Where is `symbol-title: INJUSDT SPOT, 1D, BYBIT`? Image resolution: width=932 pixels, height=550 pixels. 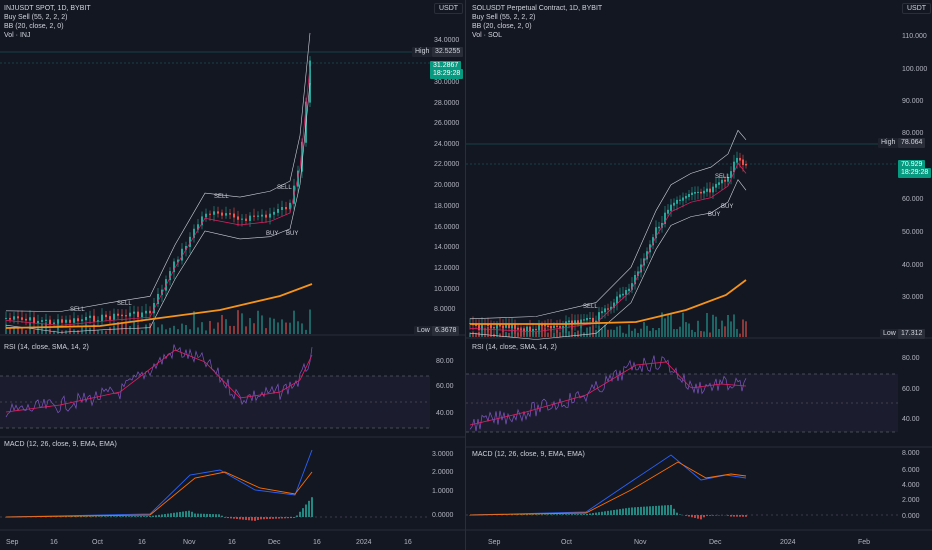 symbol-title: INJUSDT SPOT, 1D, BYBIT is located at coordinates (47, 8).